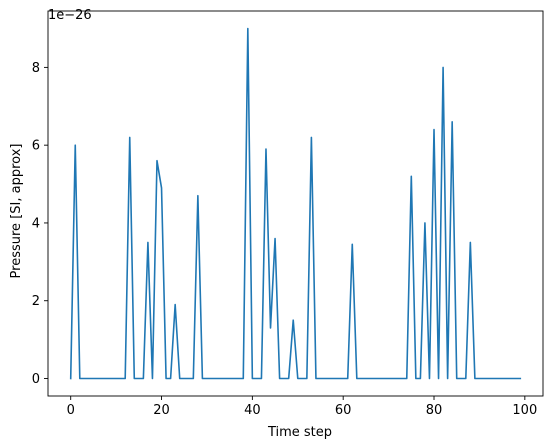 The width and height of the screenshot is (554, 448). What do you see at coordinates (36, 379) in the screenshot?
I see `y-tick-label: 0` at bounding box center [36, 379].